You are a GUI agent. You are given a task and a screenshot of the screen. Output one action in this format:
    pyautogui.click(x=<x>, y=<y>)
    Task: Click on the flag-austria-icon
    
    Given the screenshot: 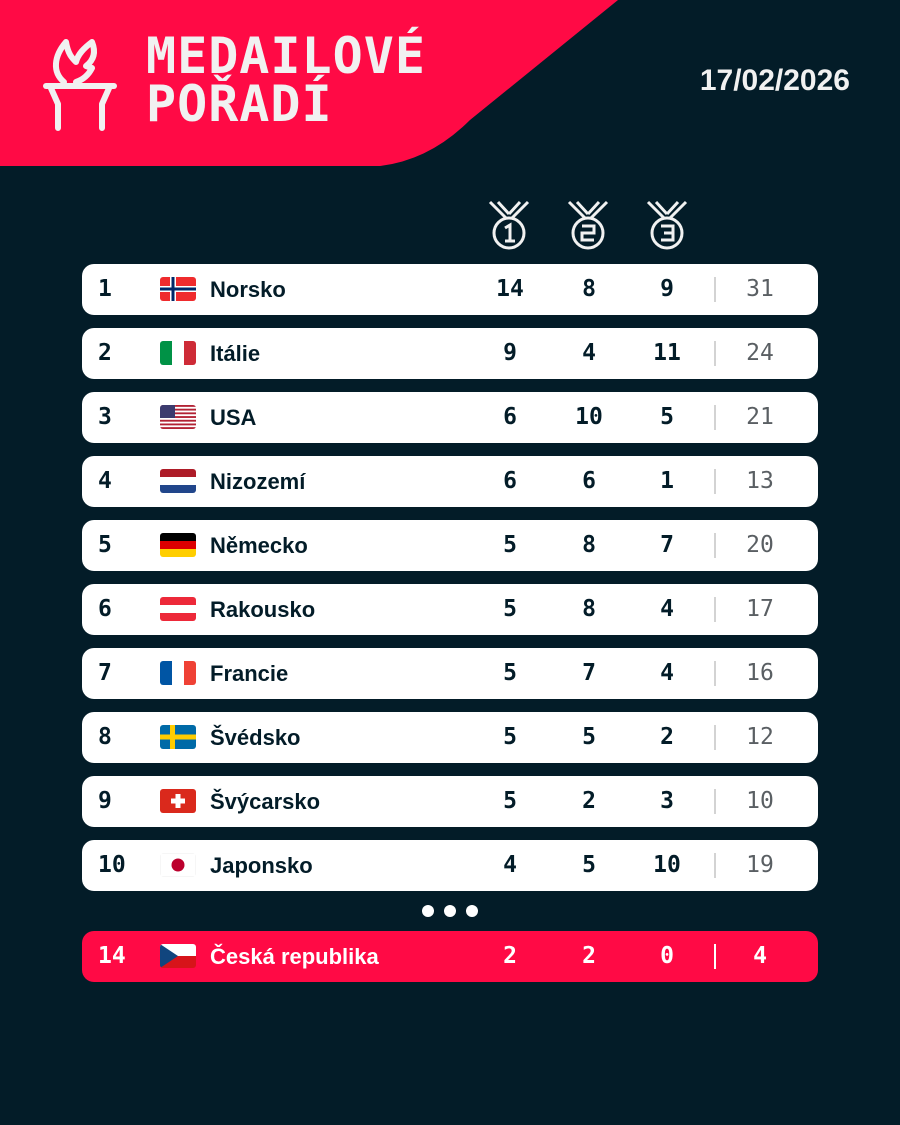 What is the action you would take?
    pyautogui.click(x=178, y=609)
    